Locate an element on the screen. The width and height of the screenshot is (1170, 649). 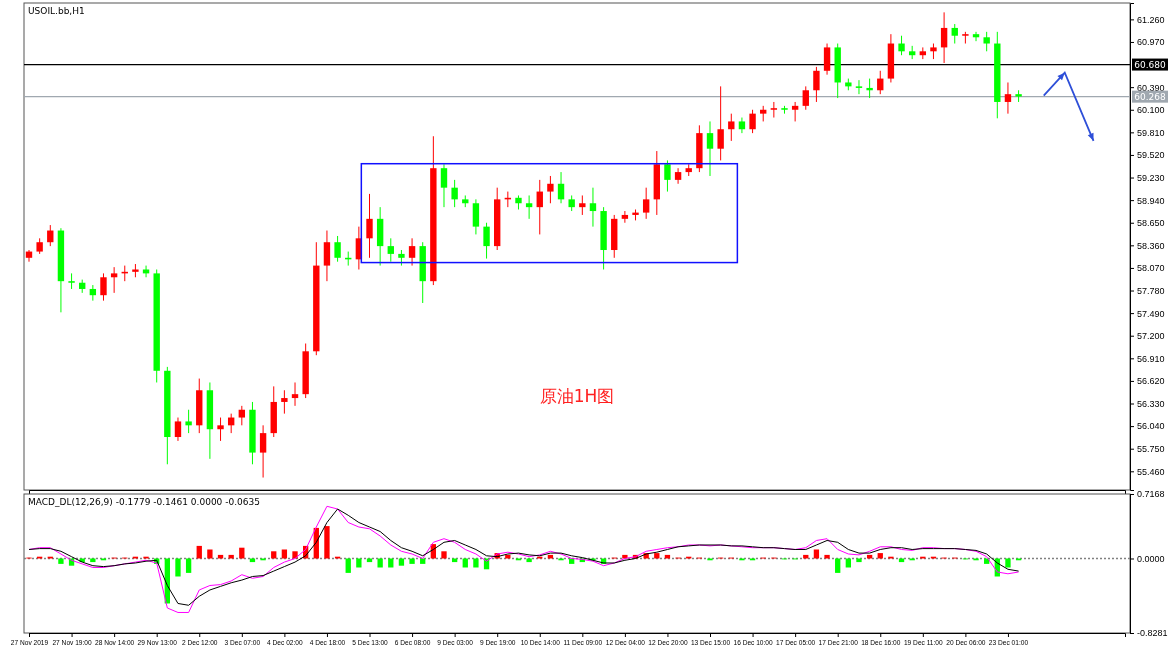
y-tick-label: 57.200 is located at coordinates (1151, 336).